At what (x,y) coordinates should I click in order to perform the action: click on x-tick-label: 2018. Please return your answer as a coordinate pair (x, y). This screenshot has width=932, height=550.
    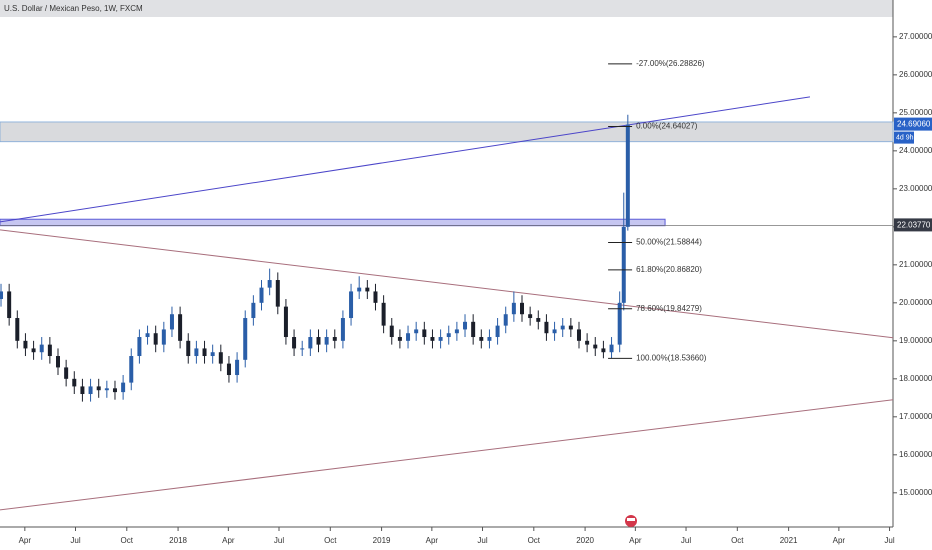
    Looking at the image, I should click on (178, 540).